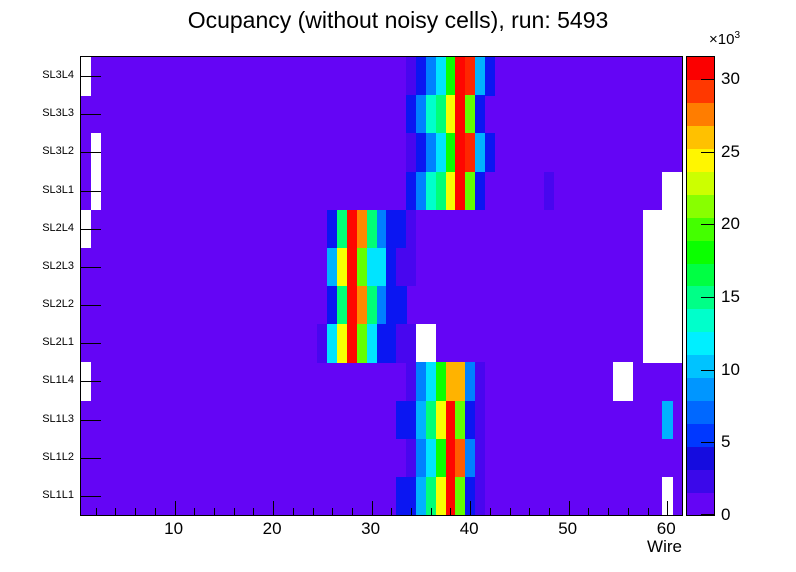  Describe the element at coordinates (664, 546) in the screenshot. I see `x-axis-title: Wire` at that location.